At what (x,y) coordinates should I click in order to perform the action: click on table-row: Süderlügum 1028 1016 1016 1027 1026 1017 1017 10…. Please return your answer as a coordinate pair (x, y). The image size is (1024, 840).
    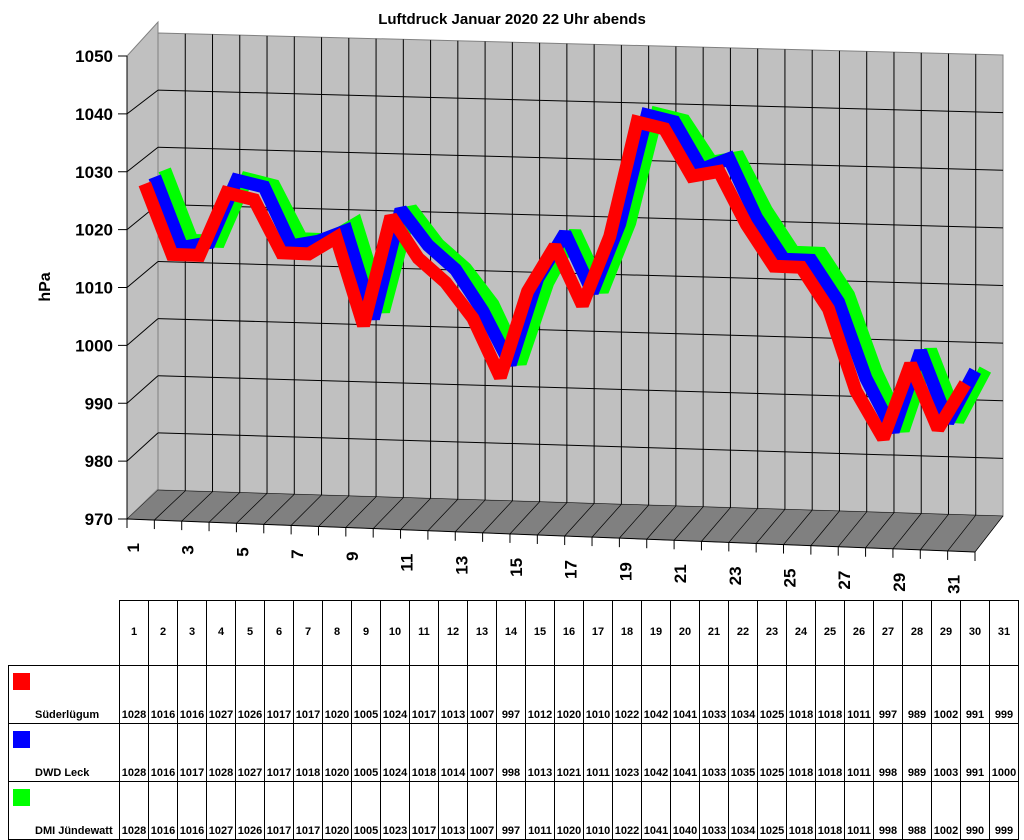
    Looking at the image, I should click on (513, 694).